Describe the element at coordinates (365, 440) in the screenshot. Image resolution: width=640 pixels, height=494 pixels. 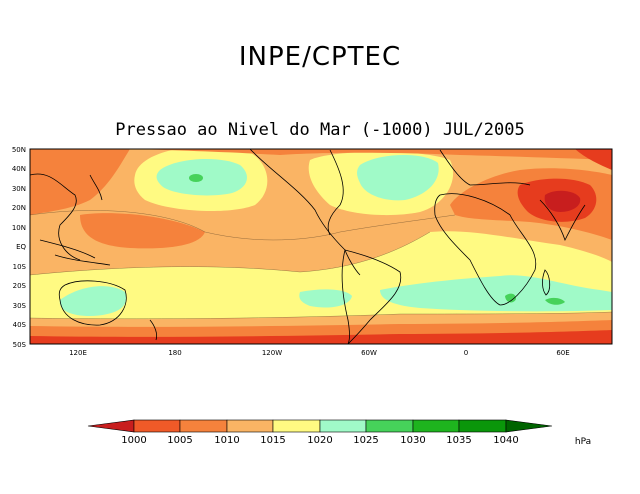
I see `colorbar-label: 1025` at that location.